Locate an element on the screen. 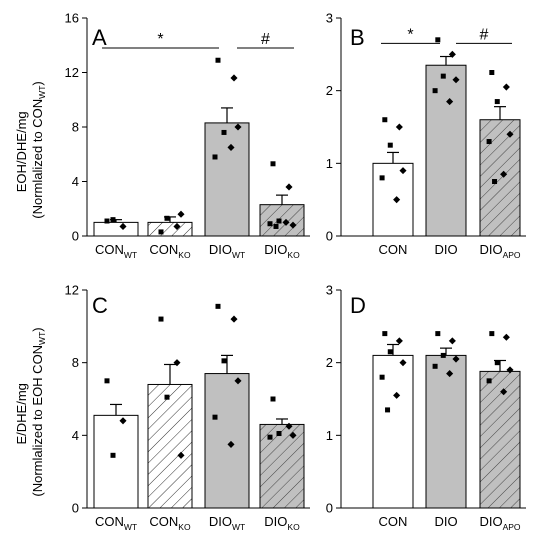  panel-c-category-label-3: DIOKO is located at coordinates (282, 523).